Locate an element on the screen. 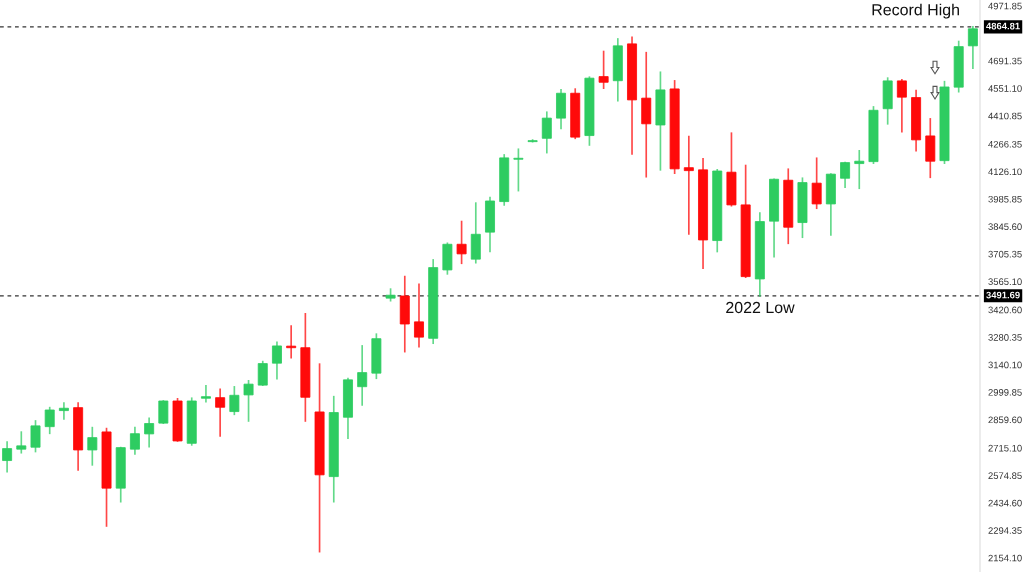  annotation: 2022 Low is located at coordinates (760, 307).